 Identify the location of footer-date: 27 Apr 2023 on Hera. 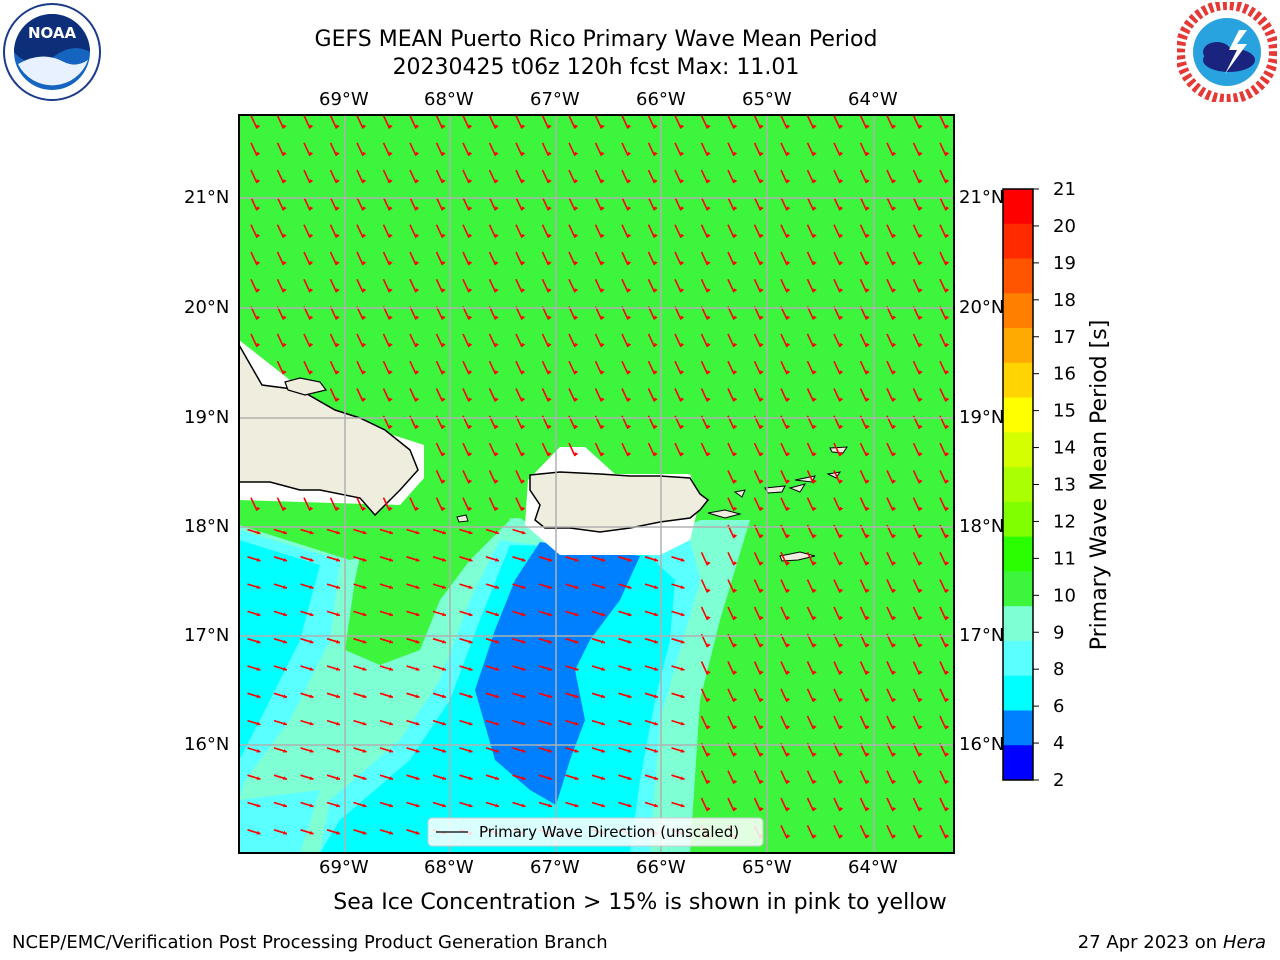
(1172, 942).